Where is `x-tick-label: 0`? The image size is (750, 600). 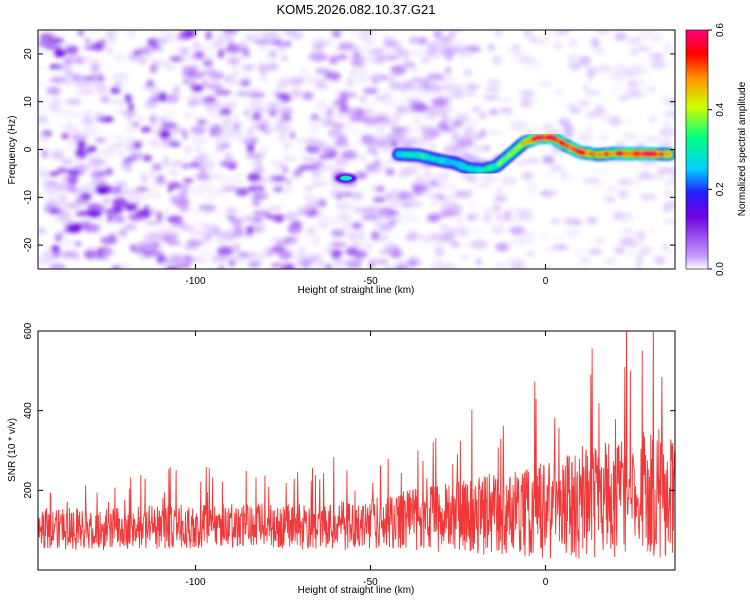 x-tick-label: 0 is located at coordinates (546, 582).